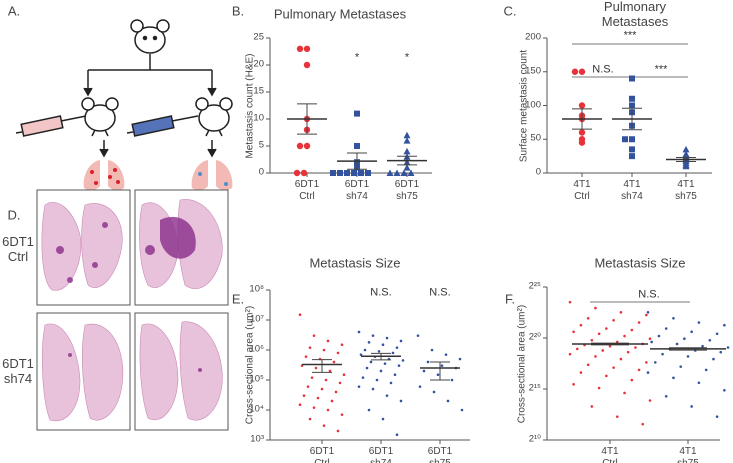 The width and height of the screenshot is (733, 463). I want to click on panel-letter: E., so click(238, 299).